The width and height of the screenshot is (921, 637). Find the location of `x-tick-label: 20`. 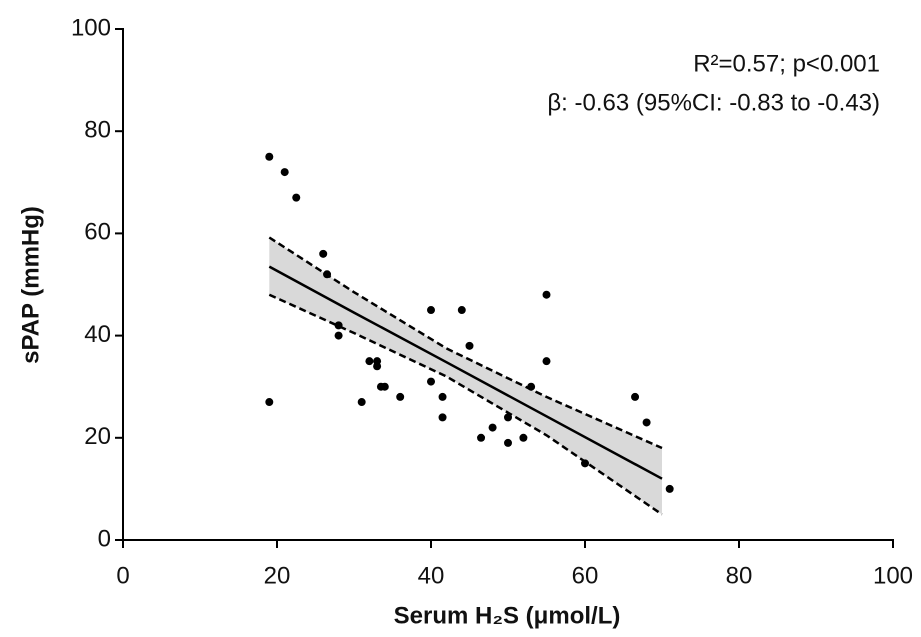

x-tick-label: 20 is located at coordinates (277, 575).